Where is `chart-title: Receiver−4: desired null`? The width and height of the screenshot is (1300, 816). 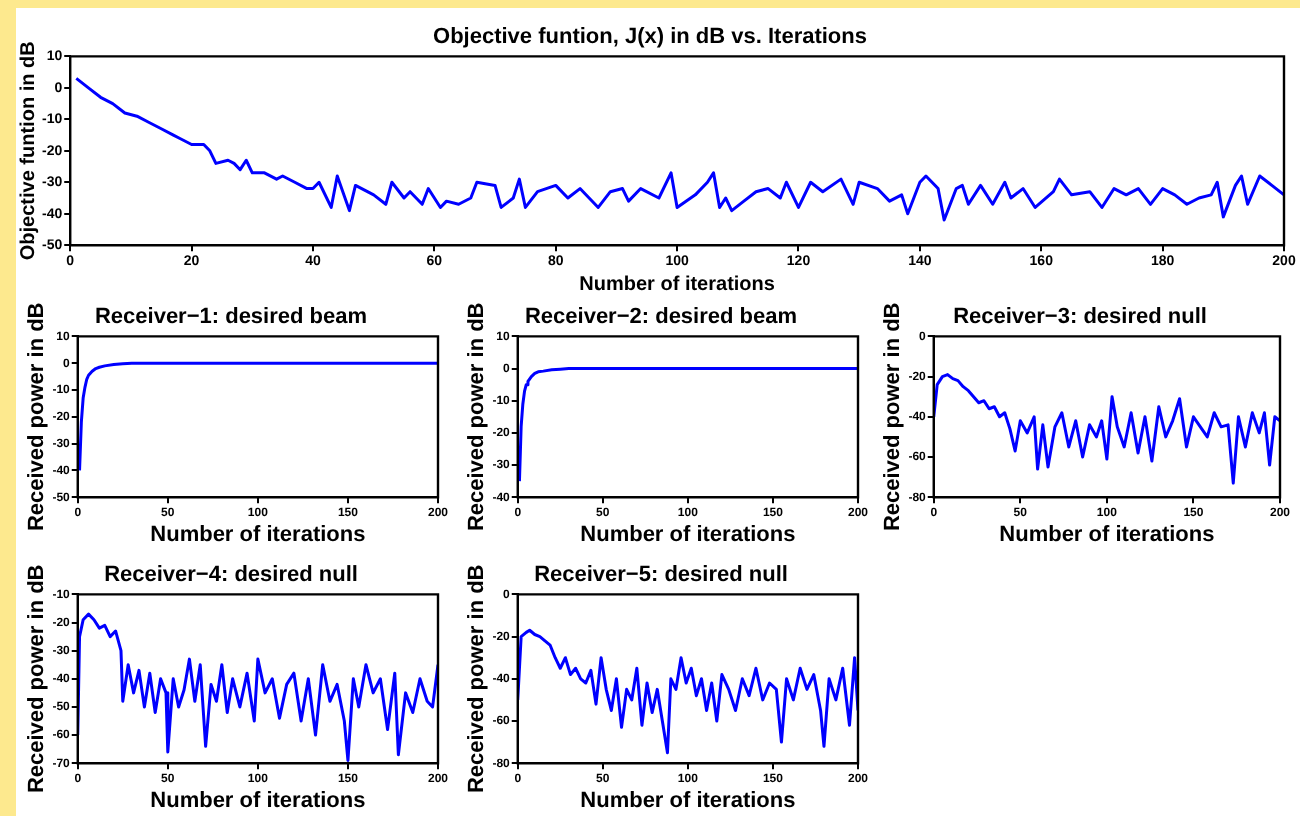
chart-title: Receiver−4: desired null is located at coordinates (231, 575).